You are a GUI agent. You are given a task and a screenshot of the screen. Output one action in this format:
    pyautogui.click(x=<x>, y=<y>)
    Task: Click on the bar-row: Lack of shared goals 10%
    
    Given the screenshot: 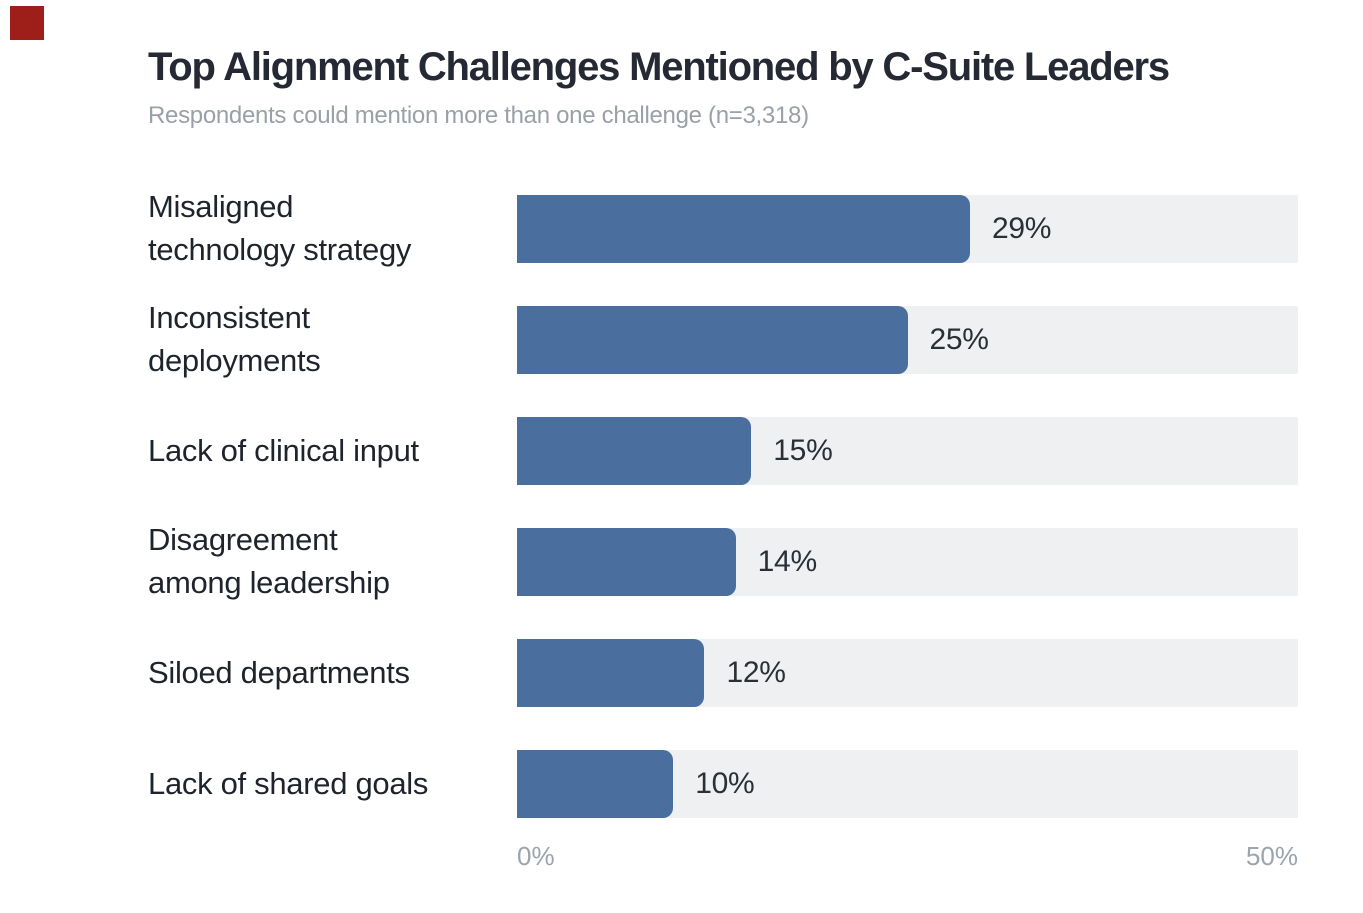 What is the action you would take?
    pyautogui.click(x=723, y=784)
    